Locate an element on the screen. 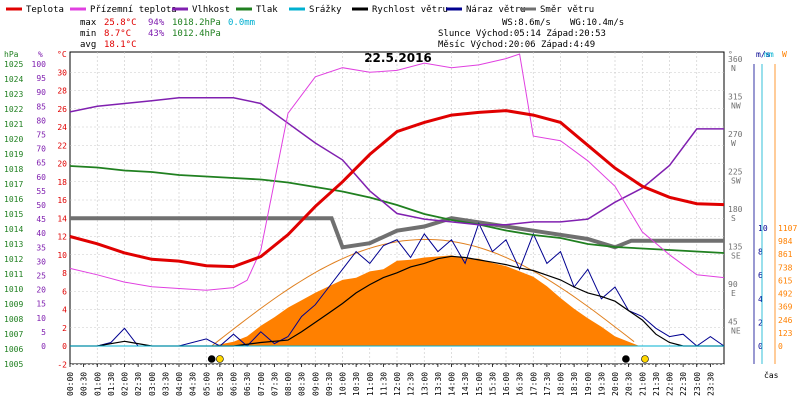  tick-label-wind: 0 is located at coordinates (760, 346).